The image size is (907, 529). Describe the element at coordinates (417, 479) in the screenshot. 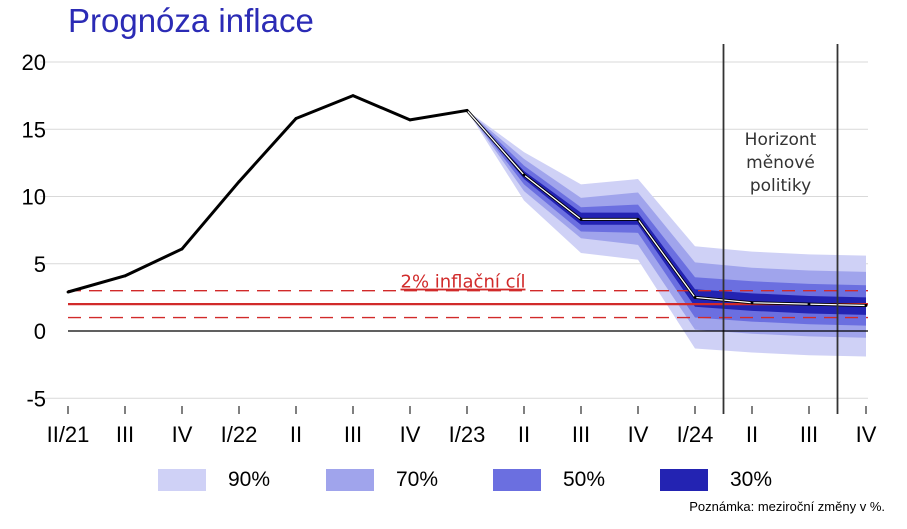

I see `legend-label-70: 70%` at that location.